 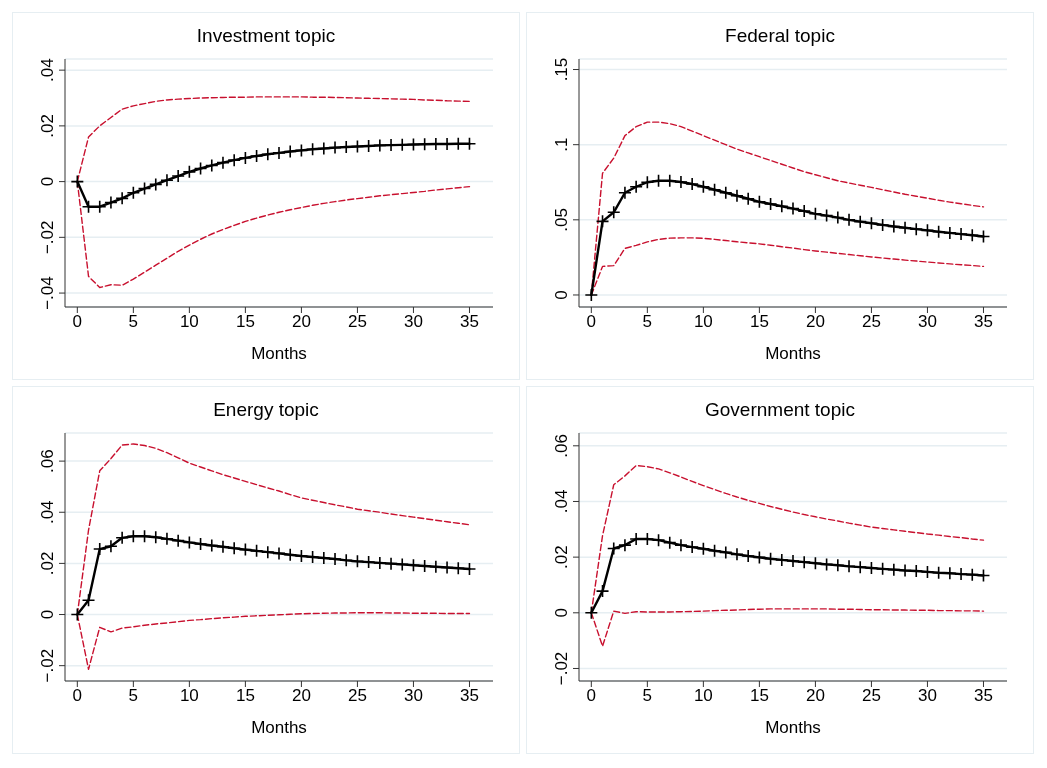 I want to click on y-tick-label: .05, so click(x=561, y=220).